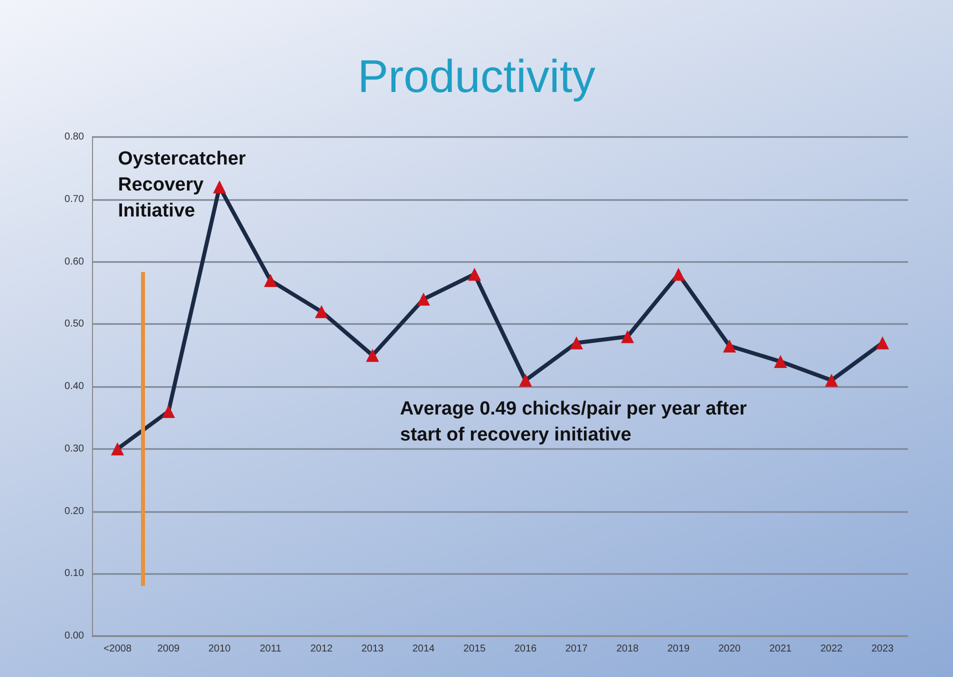  Describe the element at coordinates (74, 574) in the screenshot. I see `y-tick-label: 0.10` at that location.